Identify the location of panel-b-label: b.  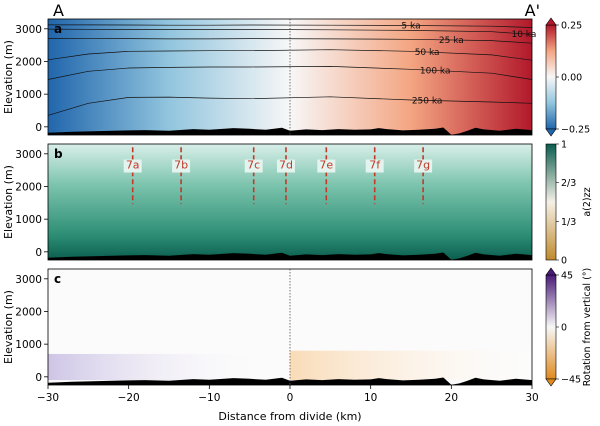
(58, 154).